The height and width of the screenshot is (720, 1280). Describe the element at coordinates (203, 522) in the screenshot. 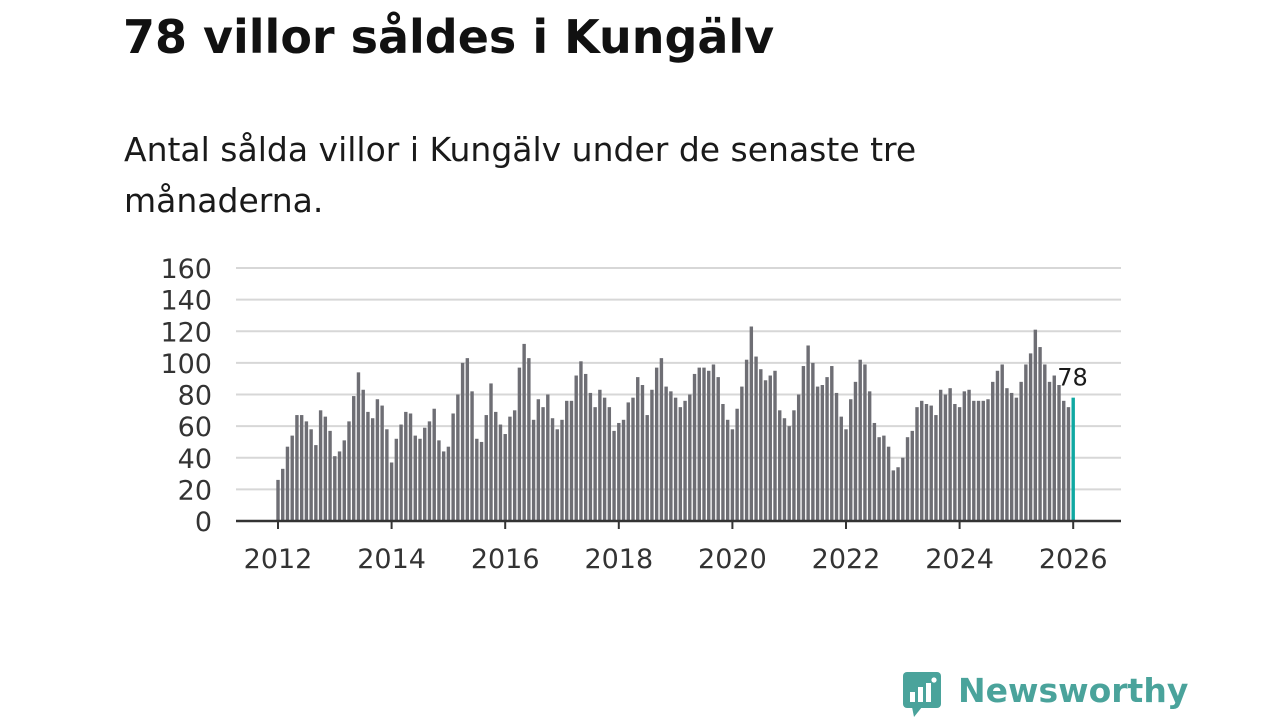

I see `y-tick-label: 0` at that location.